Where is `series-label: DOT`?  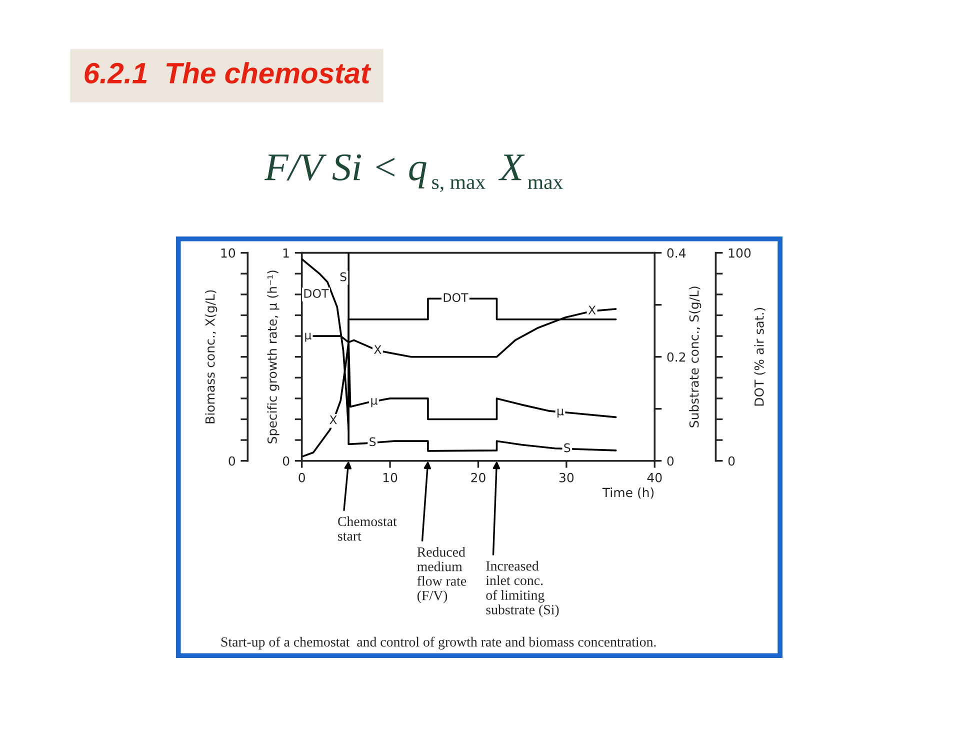
series-label: DOT is located at coordinates (456, 297).